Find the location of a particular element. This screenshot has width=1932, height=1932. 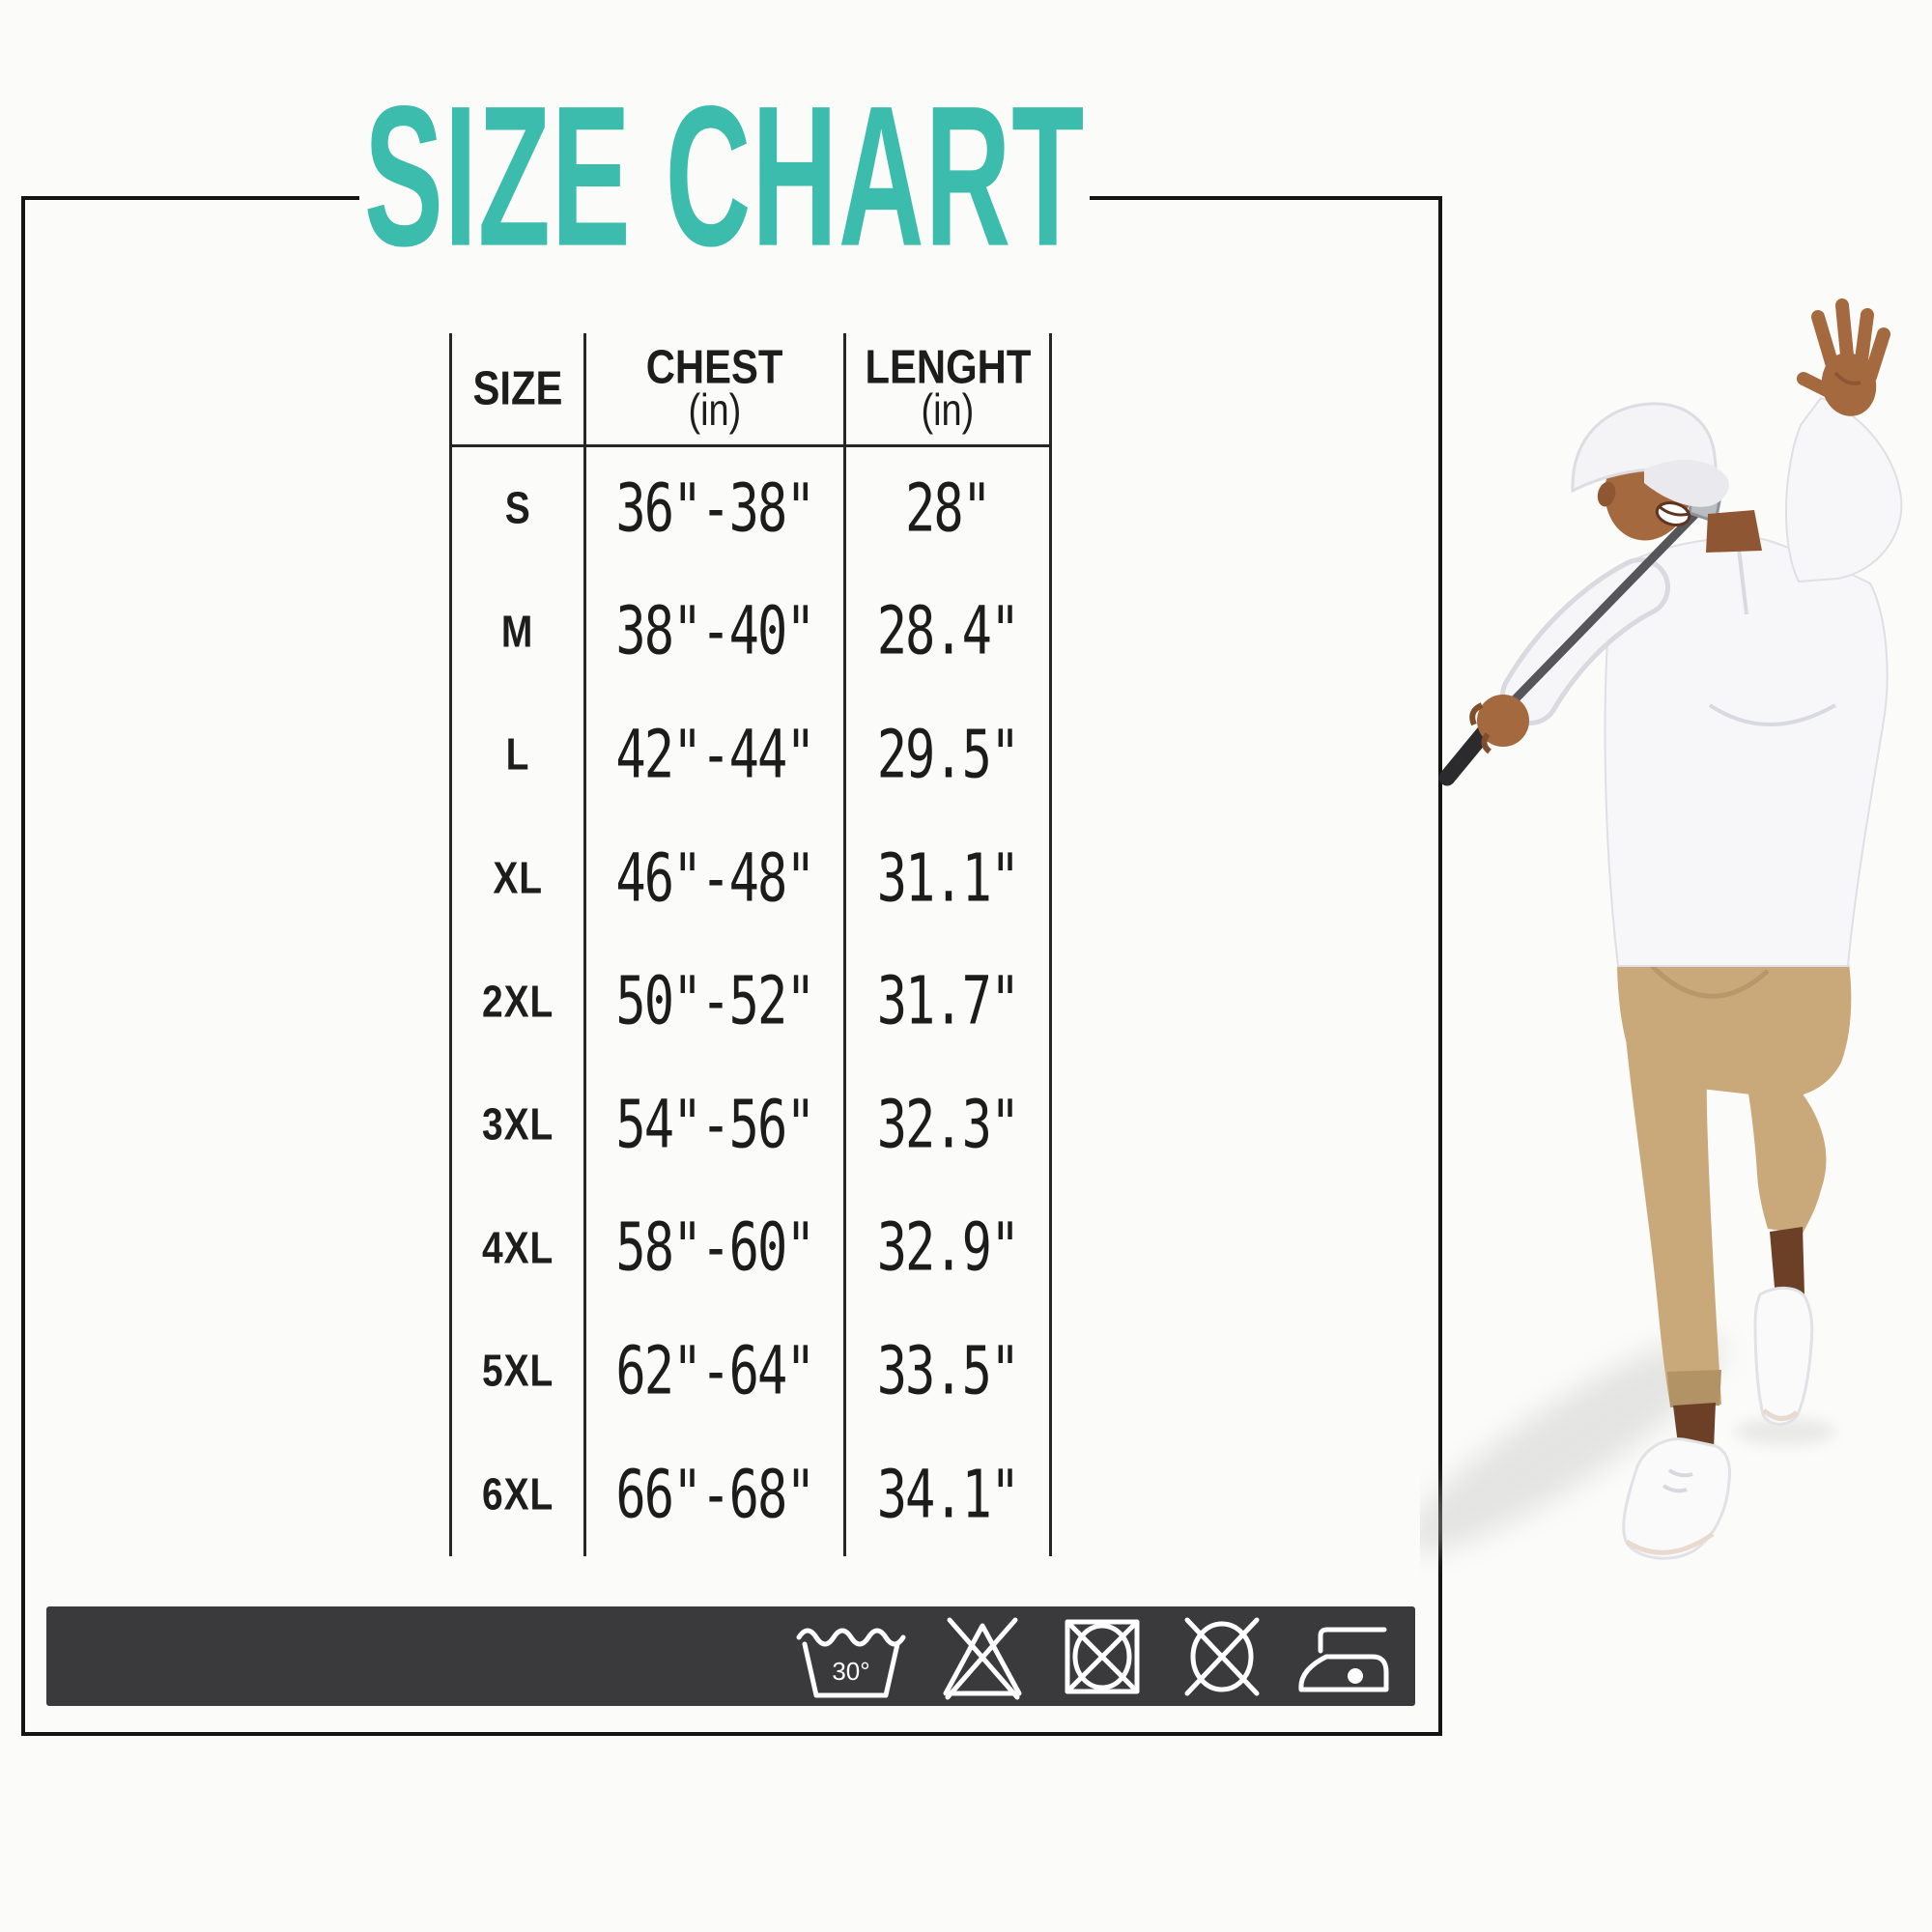

chest-value: 66"-68" is located at coordinates (715, 1495).